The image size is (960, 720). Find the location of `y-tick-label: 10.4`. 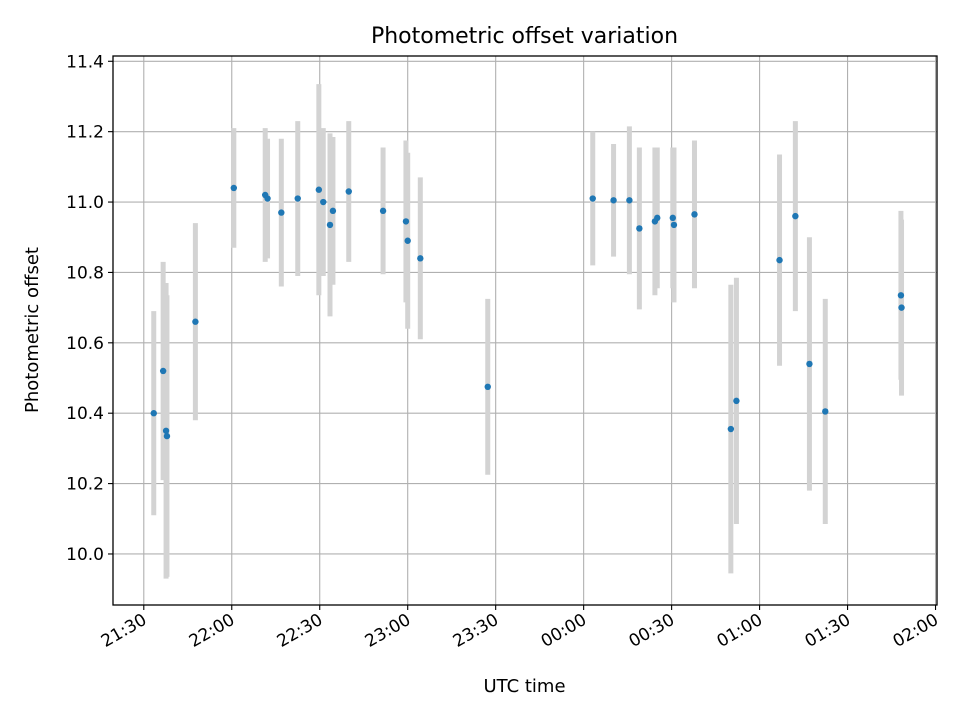

y-tick-label: 10.4 is located at coordinates (85, 414).